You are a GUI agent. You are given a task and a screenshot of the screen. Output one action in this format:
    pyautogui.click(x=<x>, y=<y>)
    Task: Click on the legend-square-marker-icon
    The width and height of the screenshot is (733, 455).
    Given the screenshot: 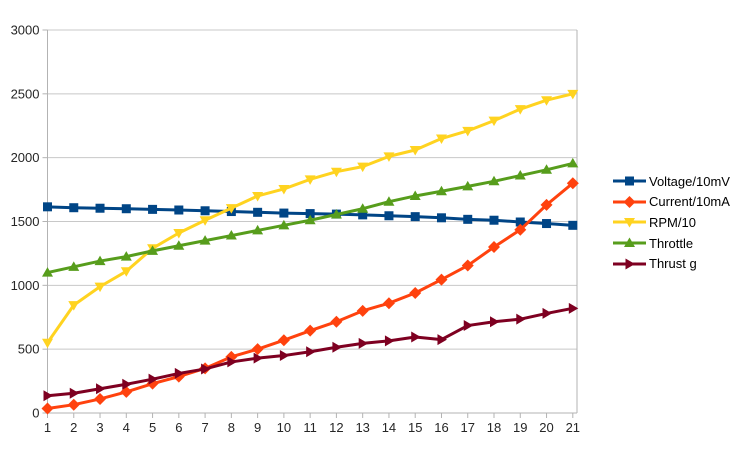 What is the action you would take?
    pyautogui.click(x=629, y=181)
    